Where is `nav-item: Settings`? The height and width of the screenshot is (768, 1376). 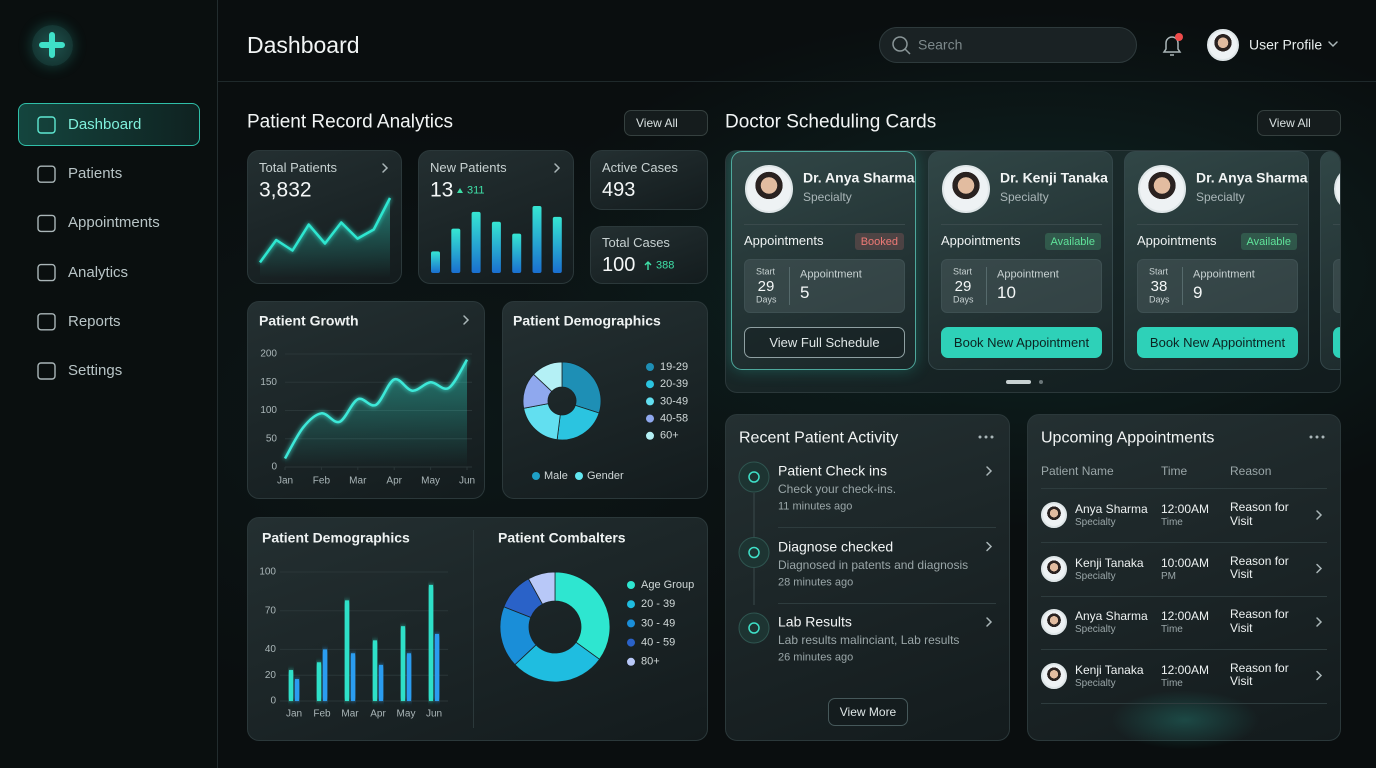 nav-item: Settings is located at coordinates (95, 370).